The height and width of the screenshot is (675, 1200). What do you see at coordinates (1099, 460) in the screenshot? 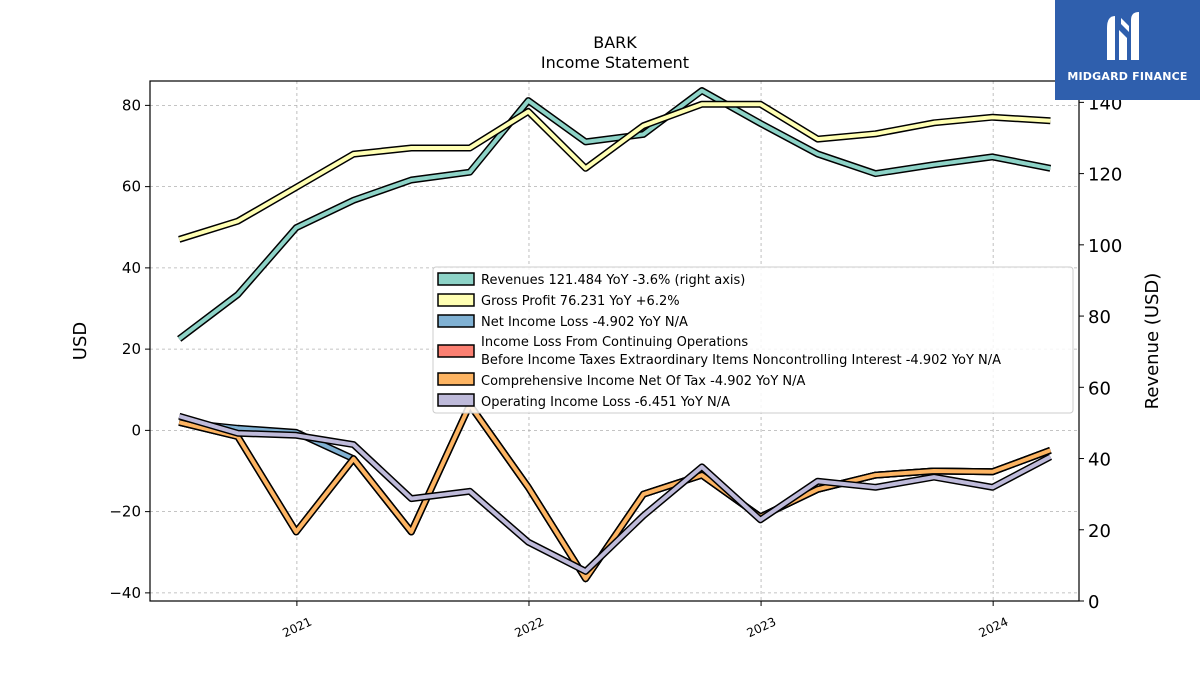
I see `y-right-tick-label: 40` at bounding box center [1099, 460].